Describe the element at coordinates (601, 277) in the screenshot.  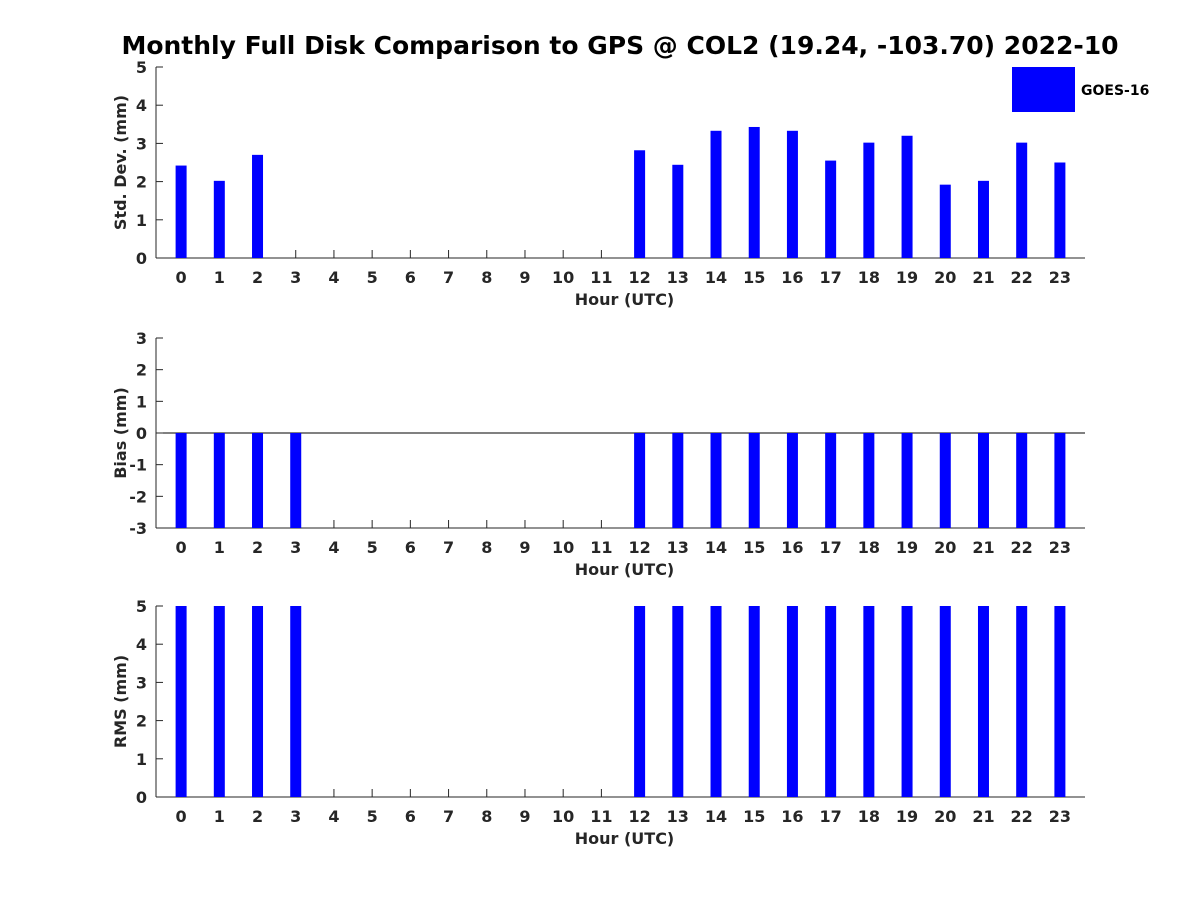
I see `std-x-tick-label: 11` at that location.